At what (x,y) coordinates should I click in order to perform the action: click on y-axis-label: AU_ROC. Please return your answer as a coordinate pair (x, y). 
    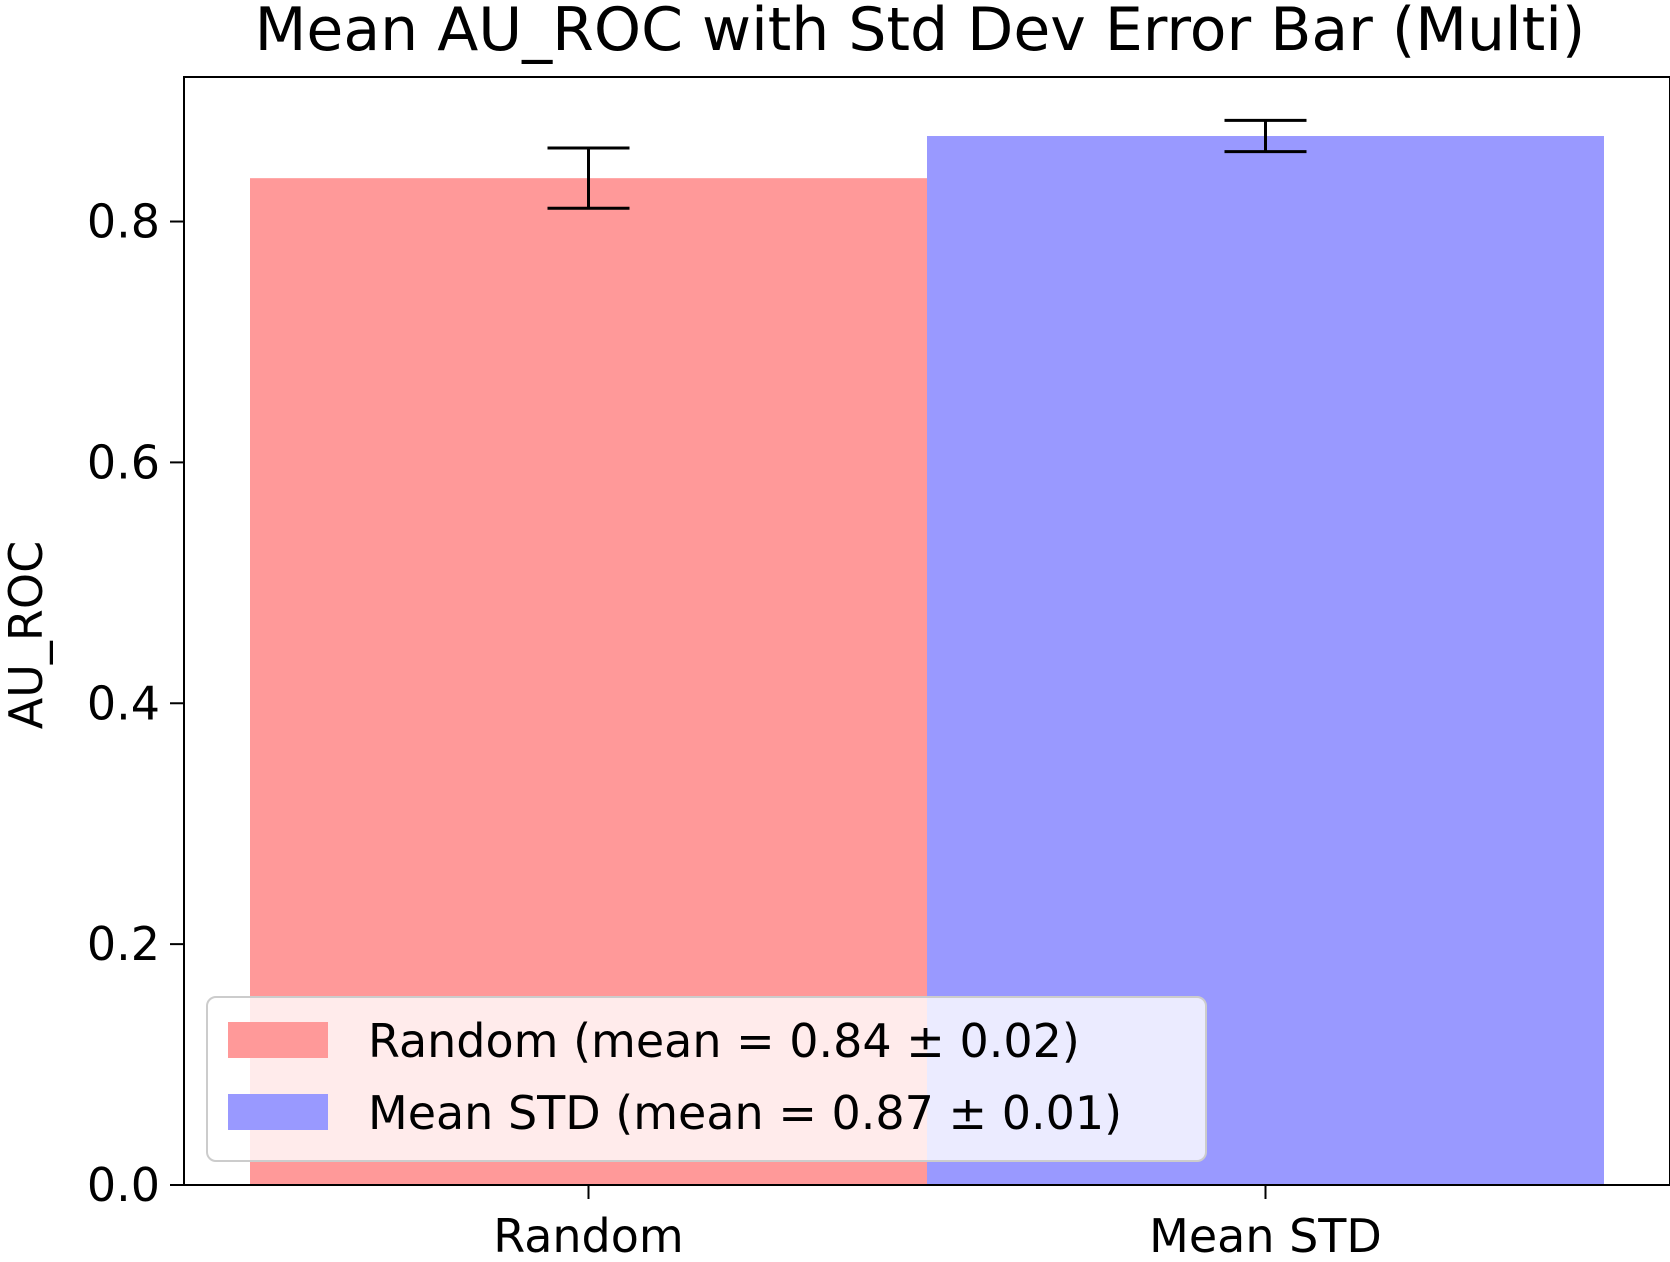
    Looking at the image, I should click on (26, 635).